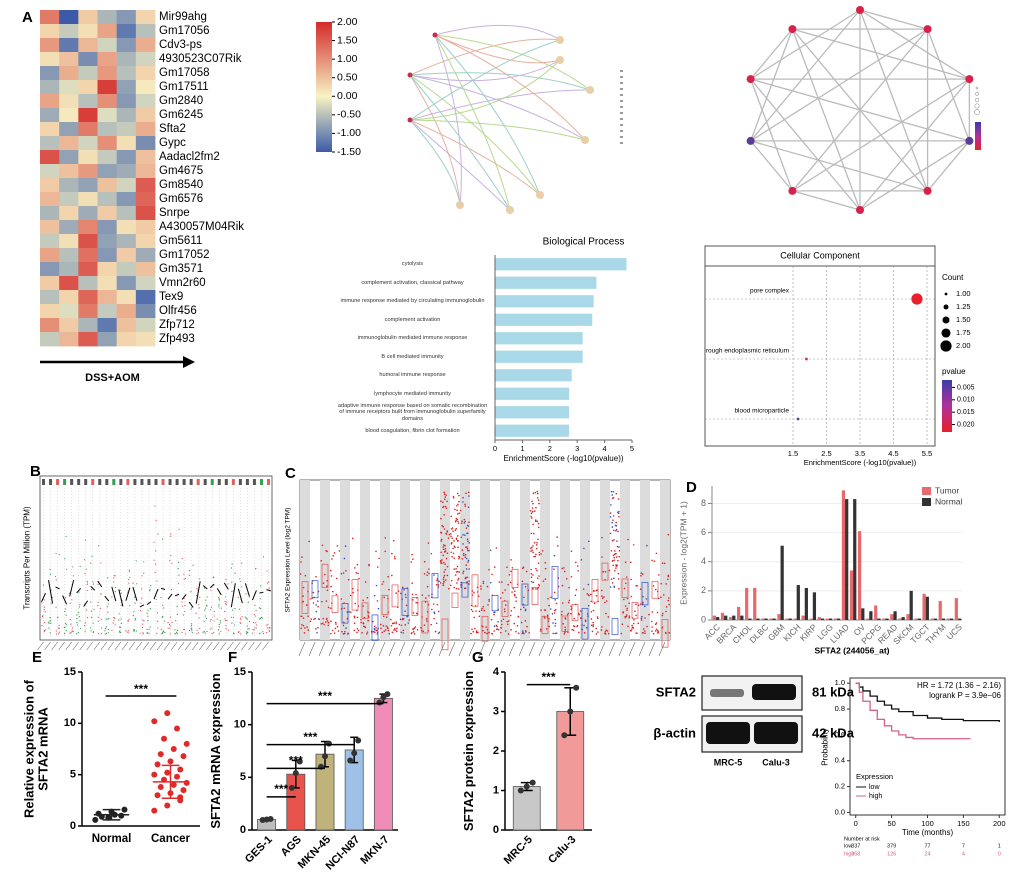 This screenshot has width=1013, height=880. I want to click on panel-label: D, so click(691, 487).